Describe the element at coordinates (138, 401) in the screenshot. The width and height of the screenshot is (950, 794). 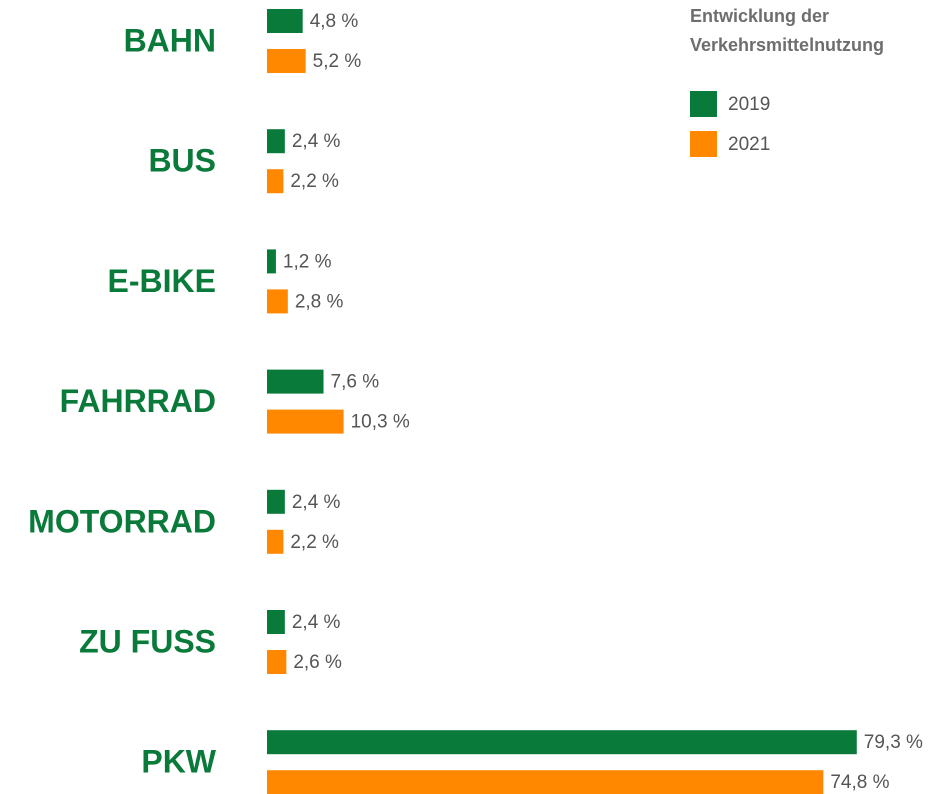
I see `category-label: FAHRRAD` at that location.